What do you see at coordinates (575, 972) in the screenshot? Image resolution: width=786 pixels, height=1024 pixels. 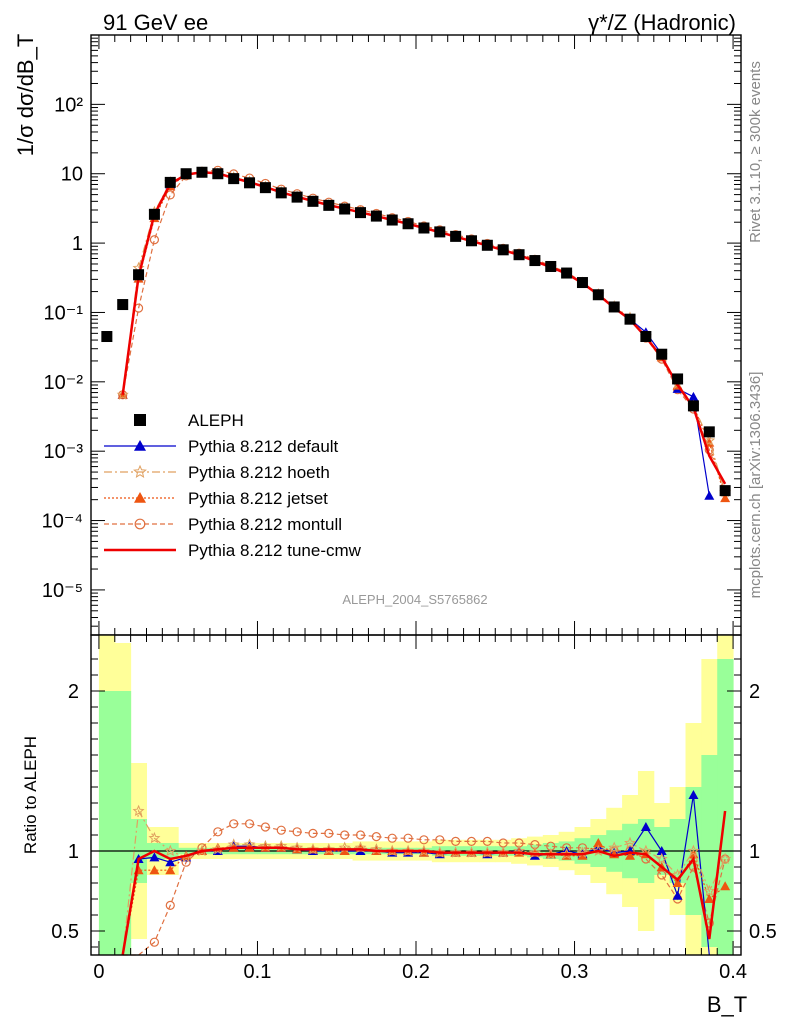 I see `x-tick-label: 0.3` at bounding box center [575, 972].